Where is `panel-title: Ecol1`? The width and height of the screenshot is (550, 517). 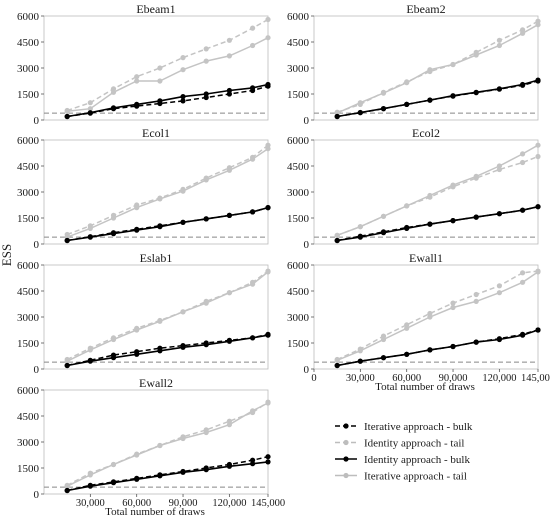 panel-title: Ecol1 is located at coordinates (156, 133).